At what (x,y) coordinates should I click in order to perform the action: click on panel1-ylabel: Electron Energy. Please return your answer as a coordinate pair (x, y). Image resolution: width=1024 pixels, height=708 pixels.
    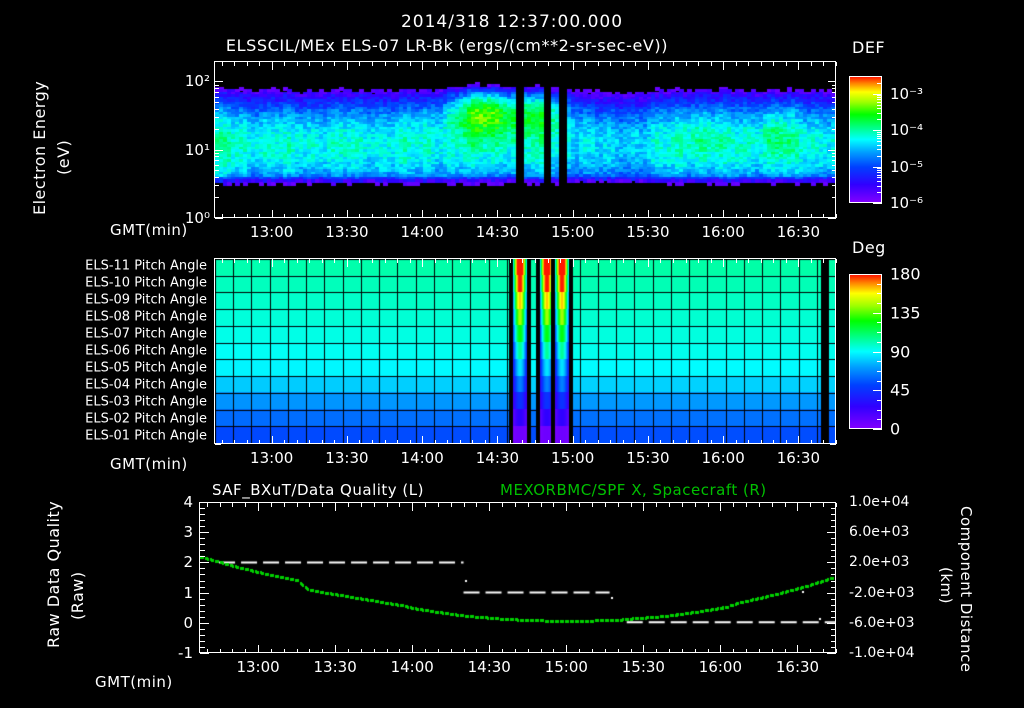
    Looking at the image, I should click on (39, 148).